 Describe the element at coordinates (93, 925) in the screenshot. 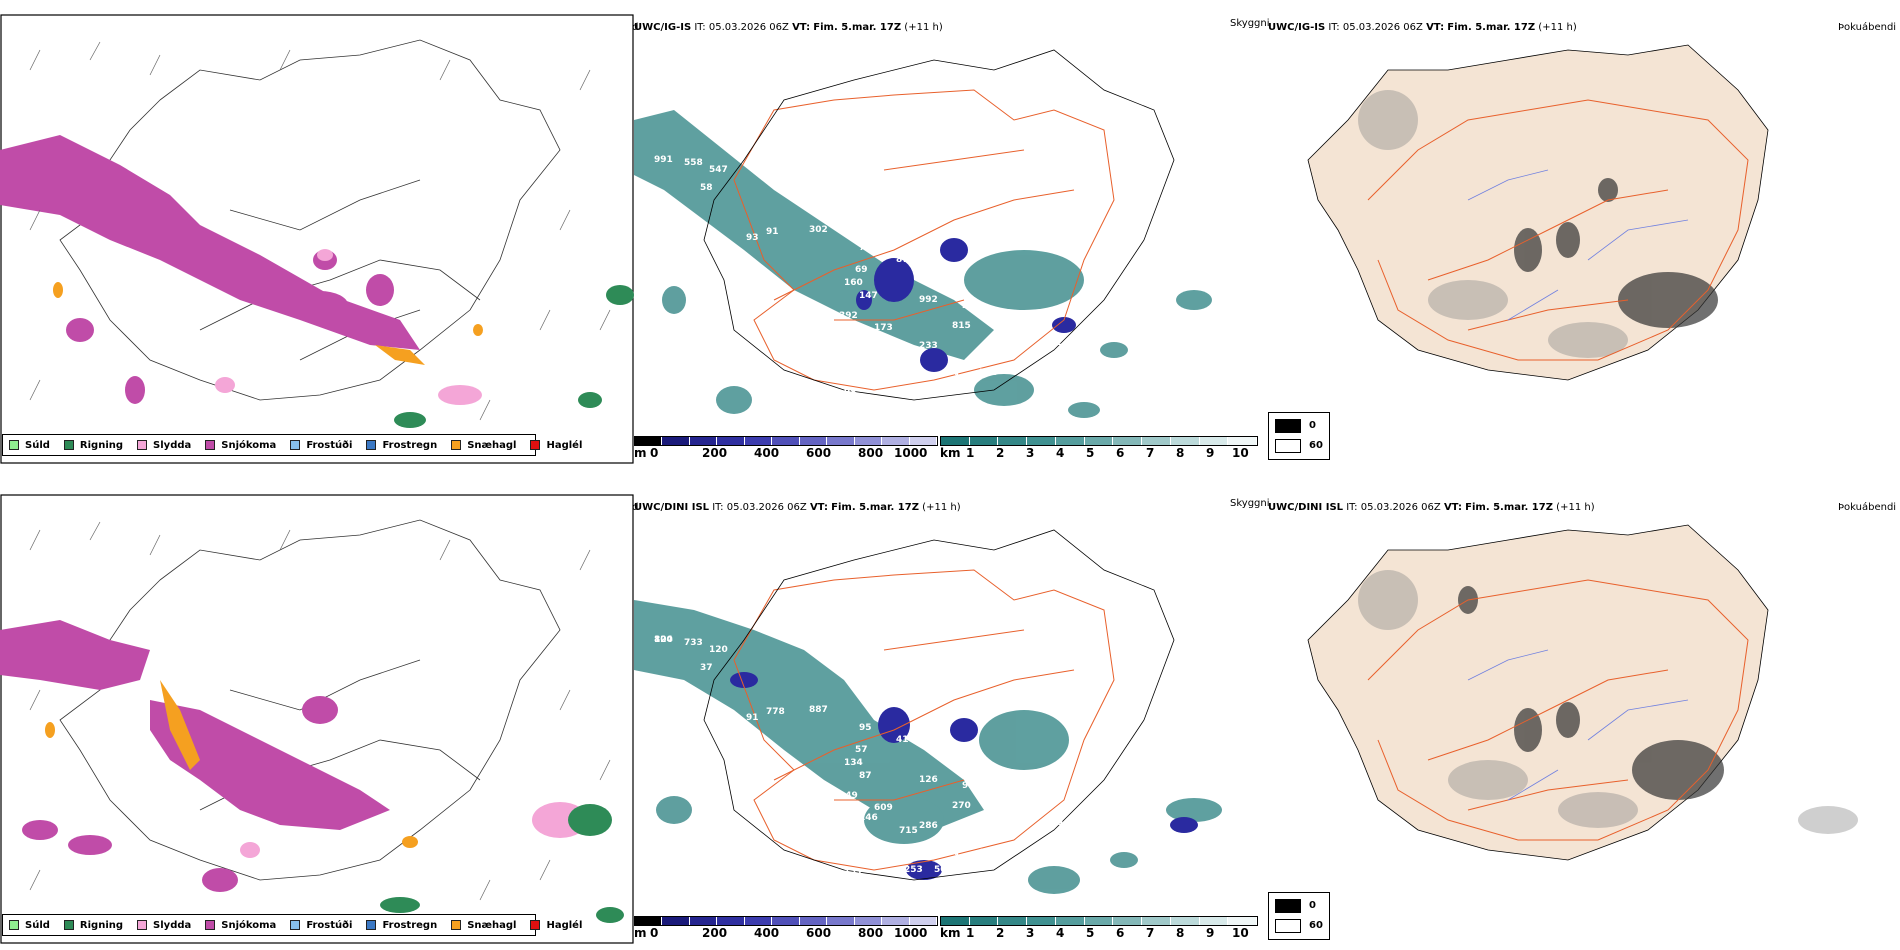

I see `legend-item-rigning: Rigning` at that location.